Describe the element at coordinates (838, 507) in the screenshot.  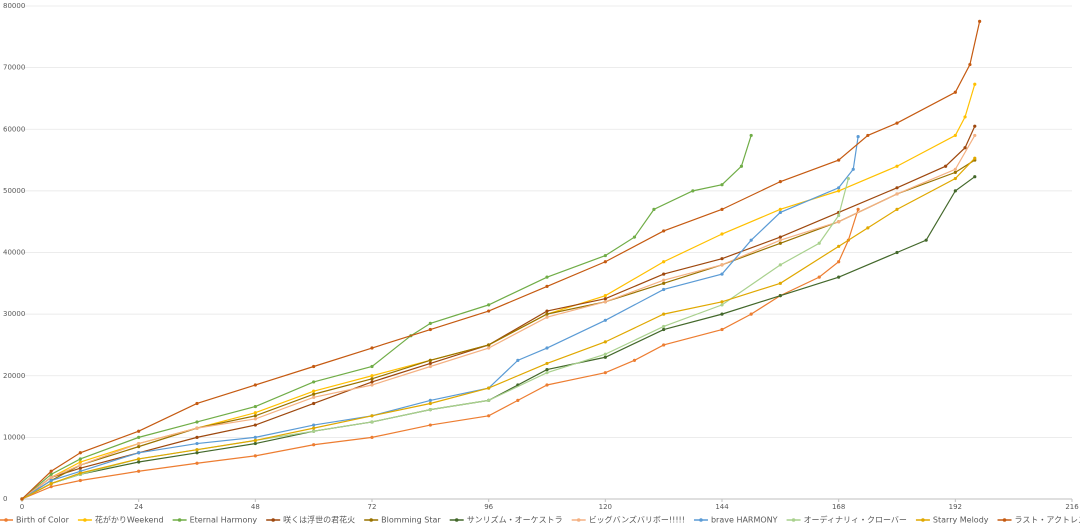
I see `x-tick-label: 168` at that location.